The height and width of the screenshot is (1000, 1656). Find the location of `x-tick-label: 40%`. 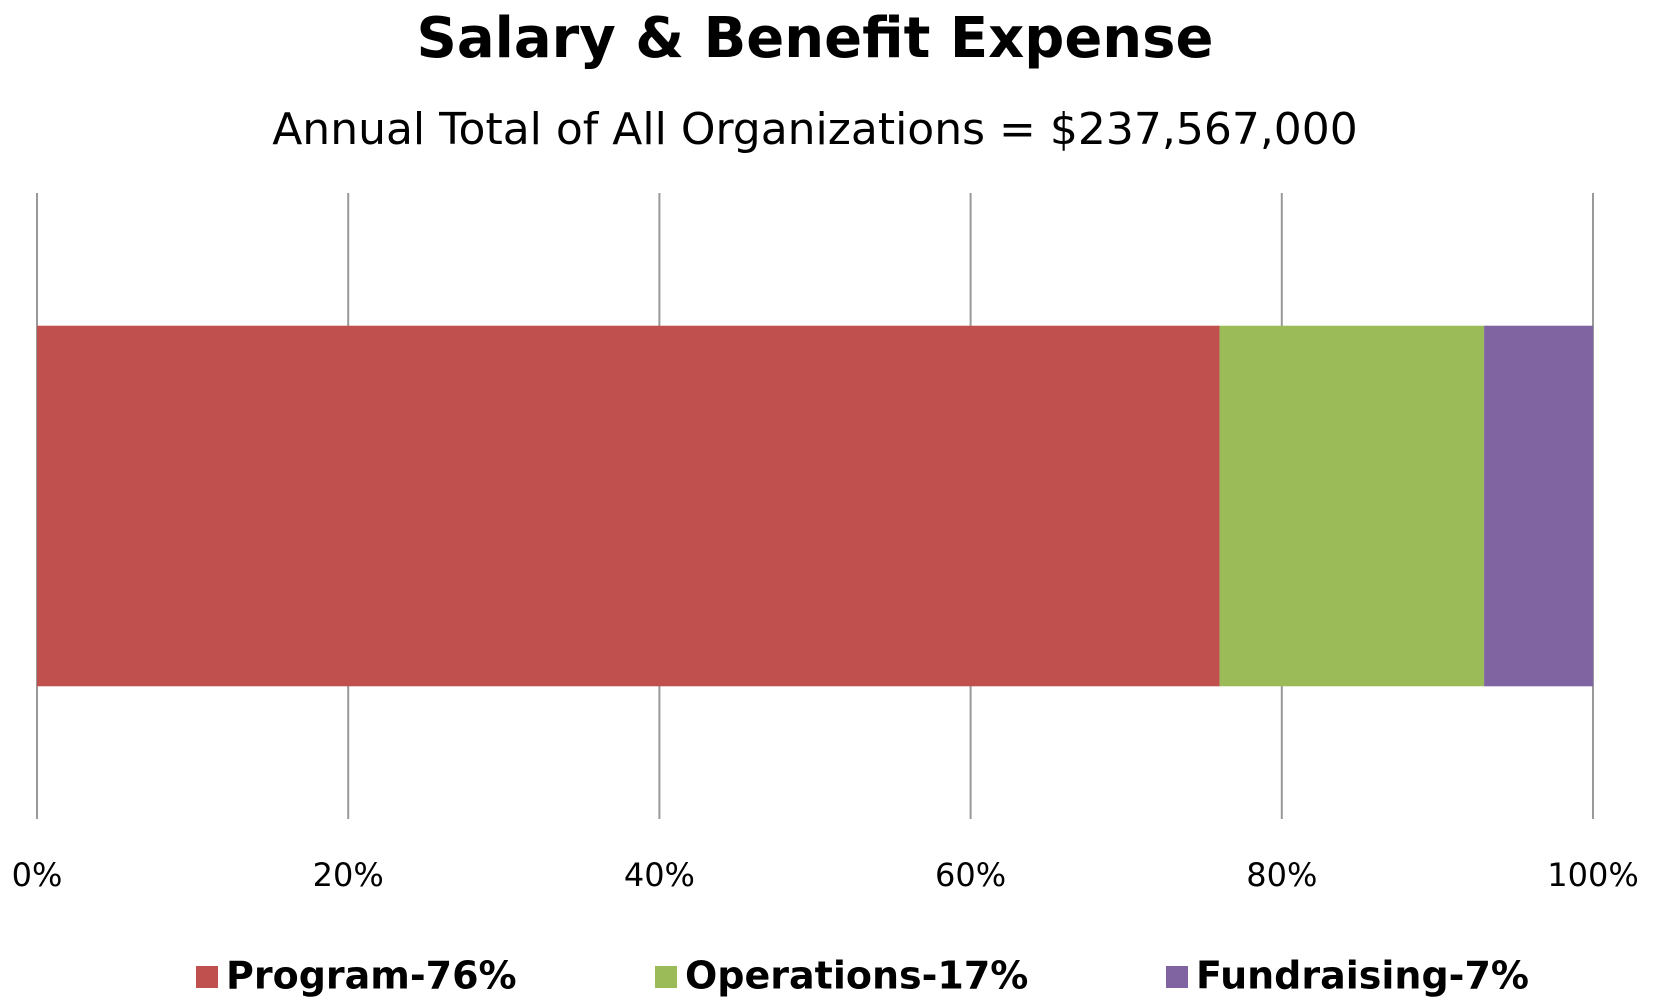

x-tick-label: 40% is located at coordinates (659, 875).